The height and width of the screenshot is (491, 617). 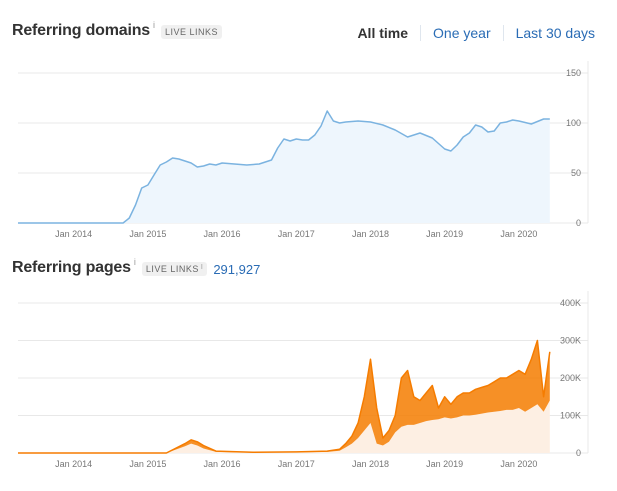 I want to click on domains-header: Referring domains i LIVE LINKS, so click(x=117, y=30).